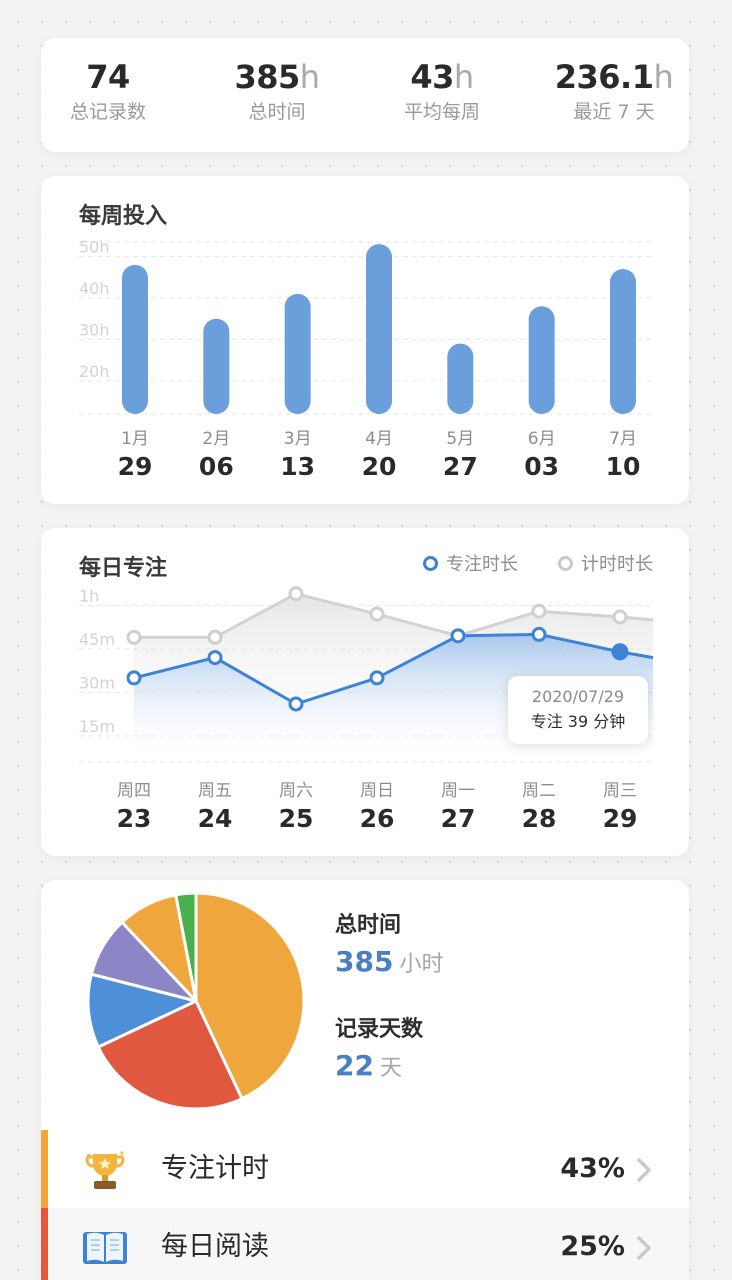 The width and height of the screenshot is (732, 1280). I want to click on x-tick-month-label: 3月, so click(298, 439).